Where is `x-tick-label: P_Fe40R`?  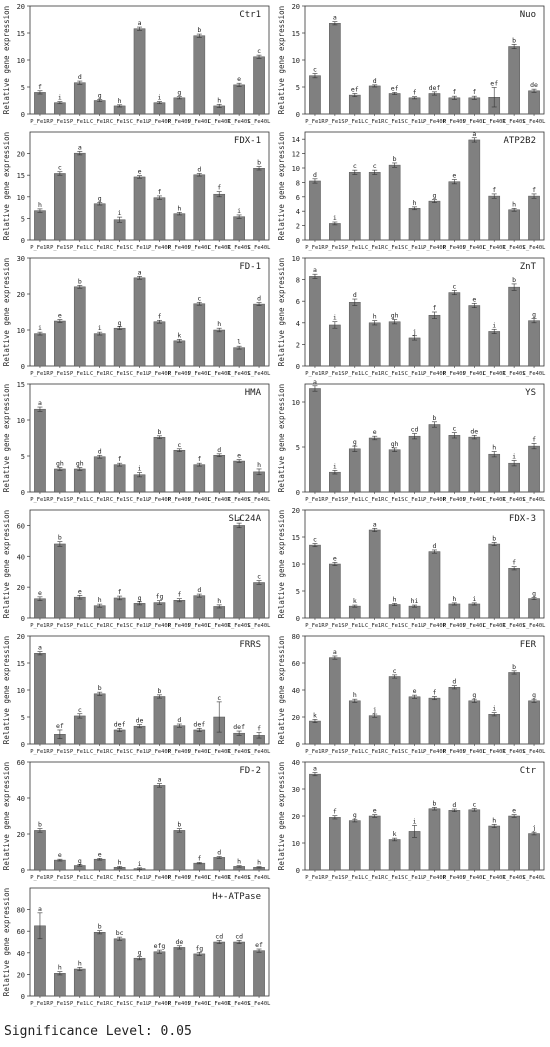
x-tick-label: P_Fe40R is located at coordinates (434, 752).